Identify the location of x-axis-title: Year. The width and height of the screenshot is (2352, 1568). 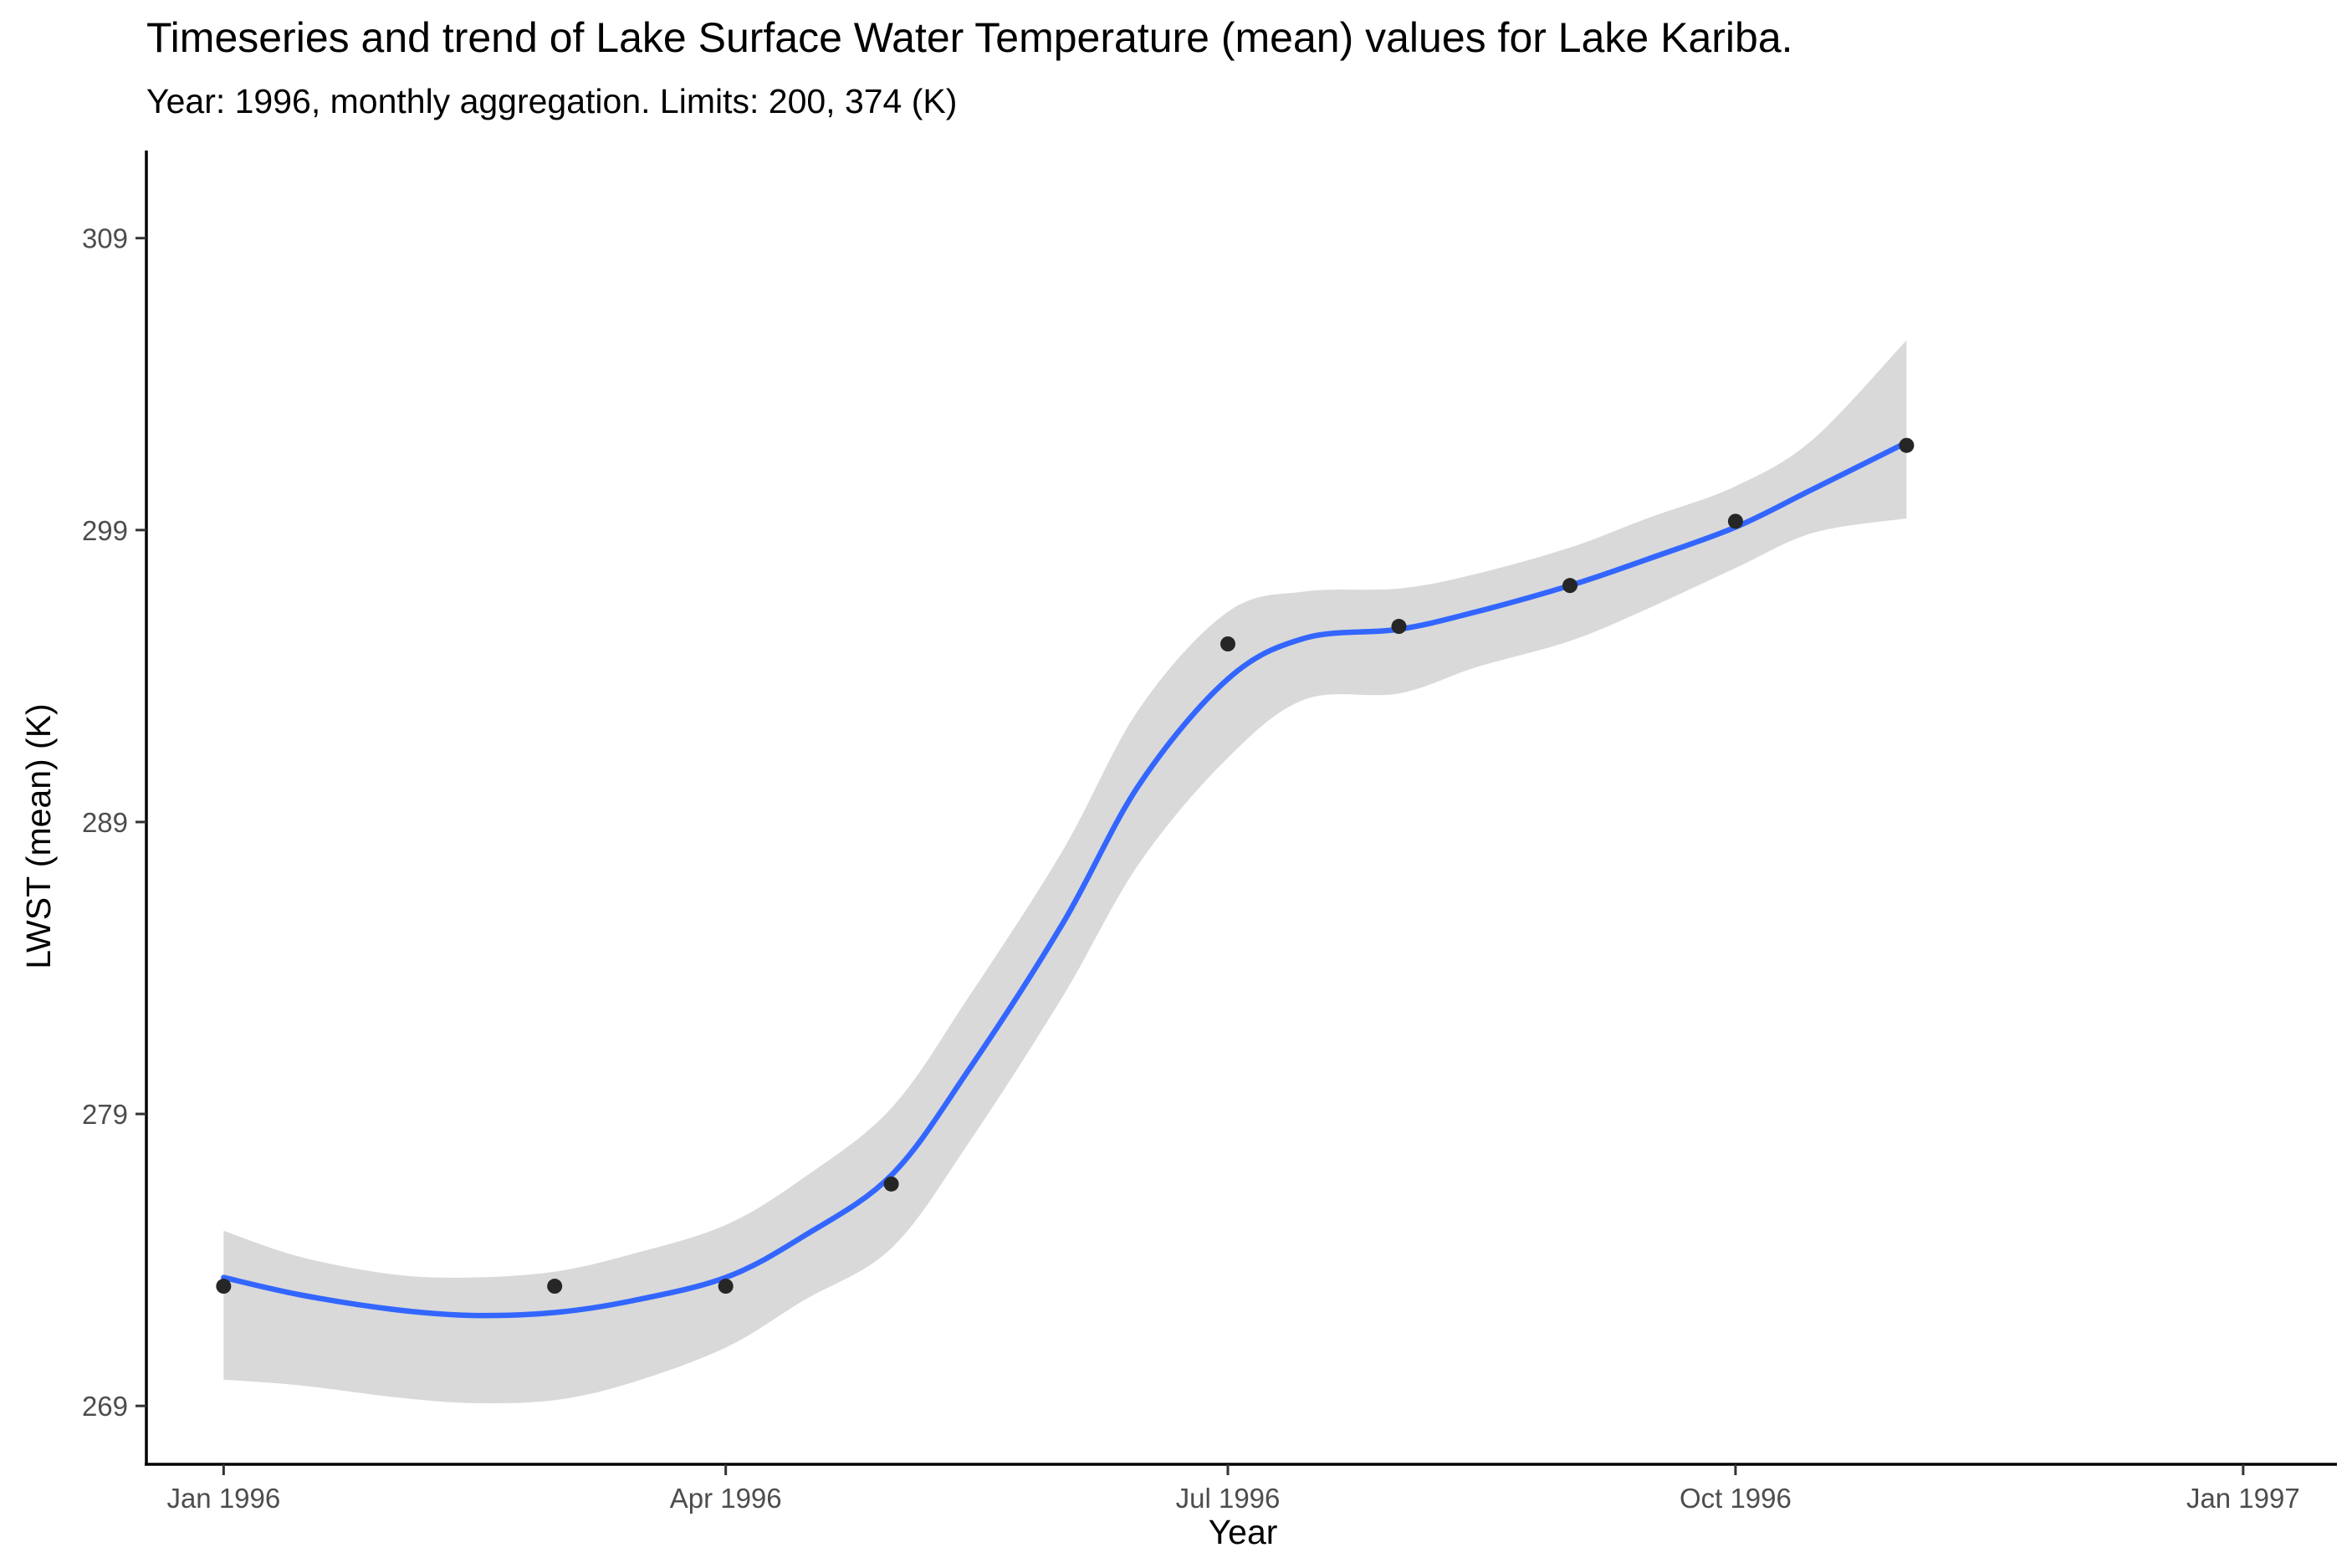
(1243, 1532).